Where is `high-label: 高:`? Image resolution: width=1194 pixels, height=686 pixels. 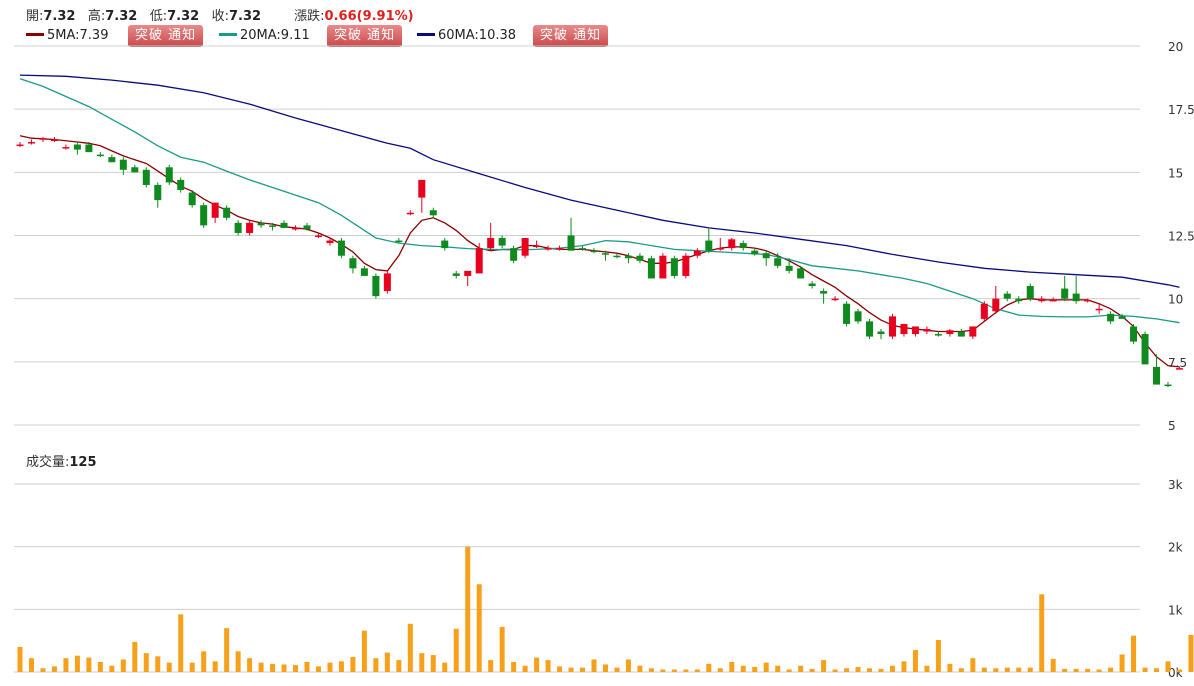 high-label: 高: is located at coordinates (96, 16).